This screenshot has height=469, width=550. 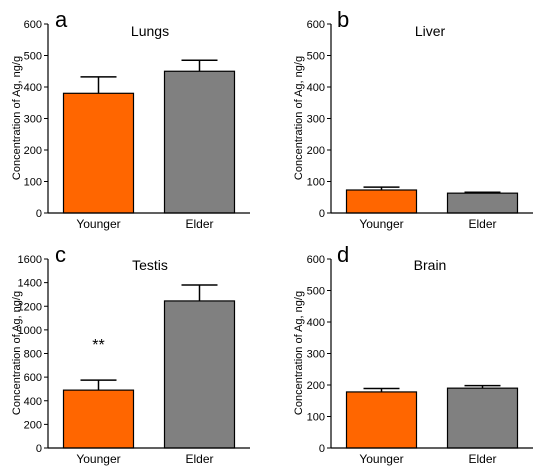 I want to click on panel-letter: a, so click(x=61, y=19).